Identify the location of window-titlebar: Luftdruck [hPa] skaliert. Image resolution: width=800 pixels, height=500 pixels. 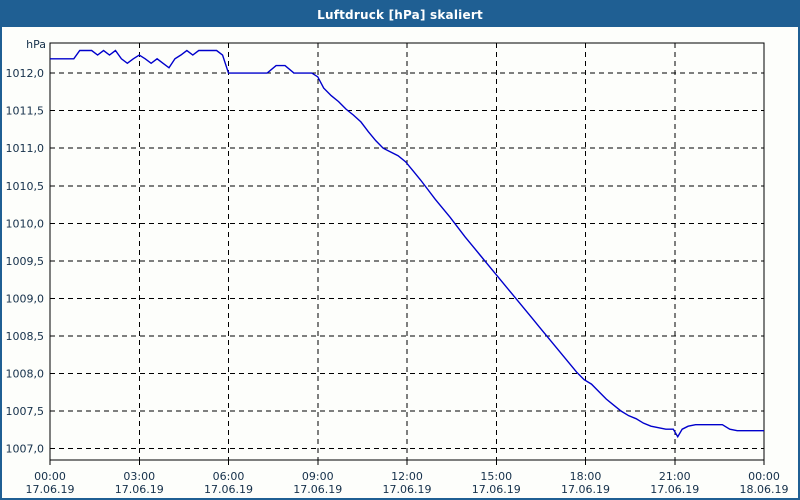
(400, 14).